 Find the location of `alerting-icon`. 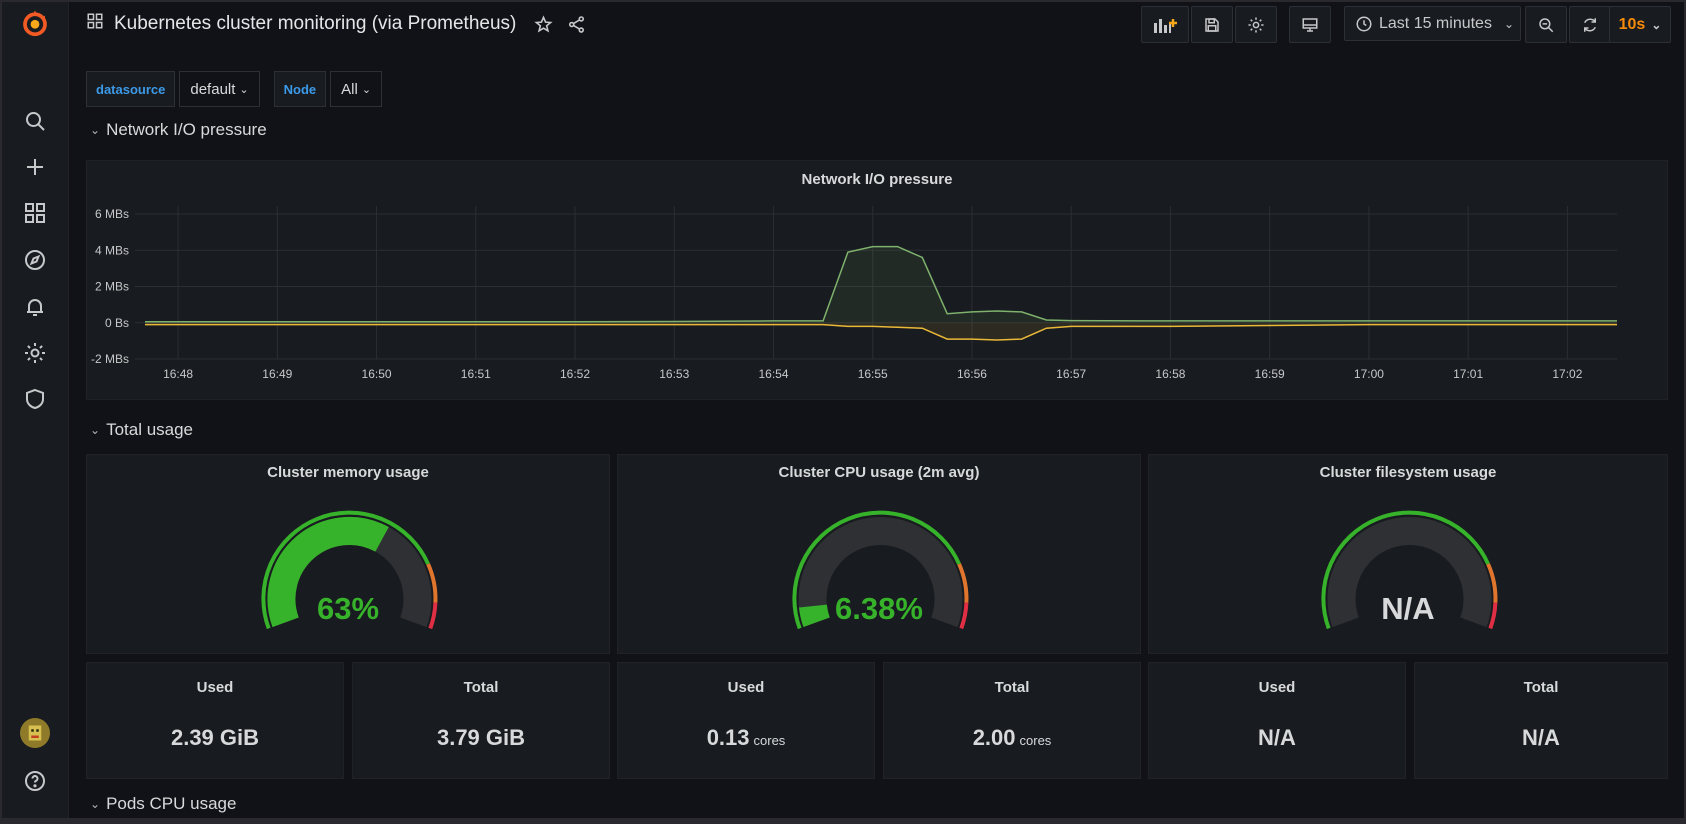

alerting-icon is located at coordinates (35, 307).